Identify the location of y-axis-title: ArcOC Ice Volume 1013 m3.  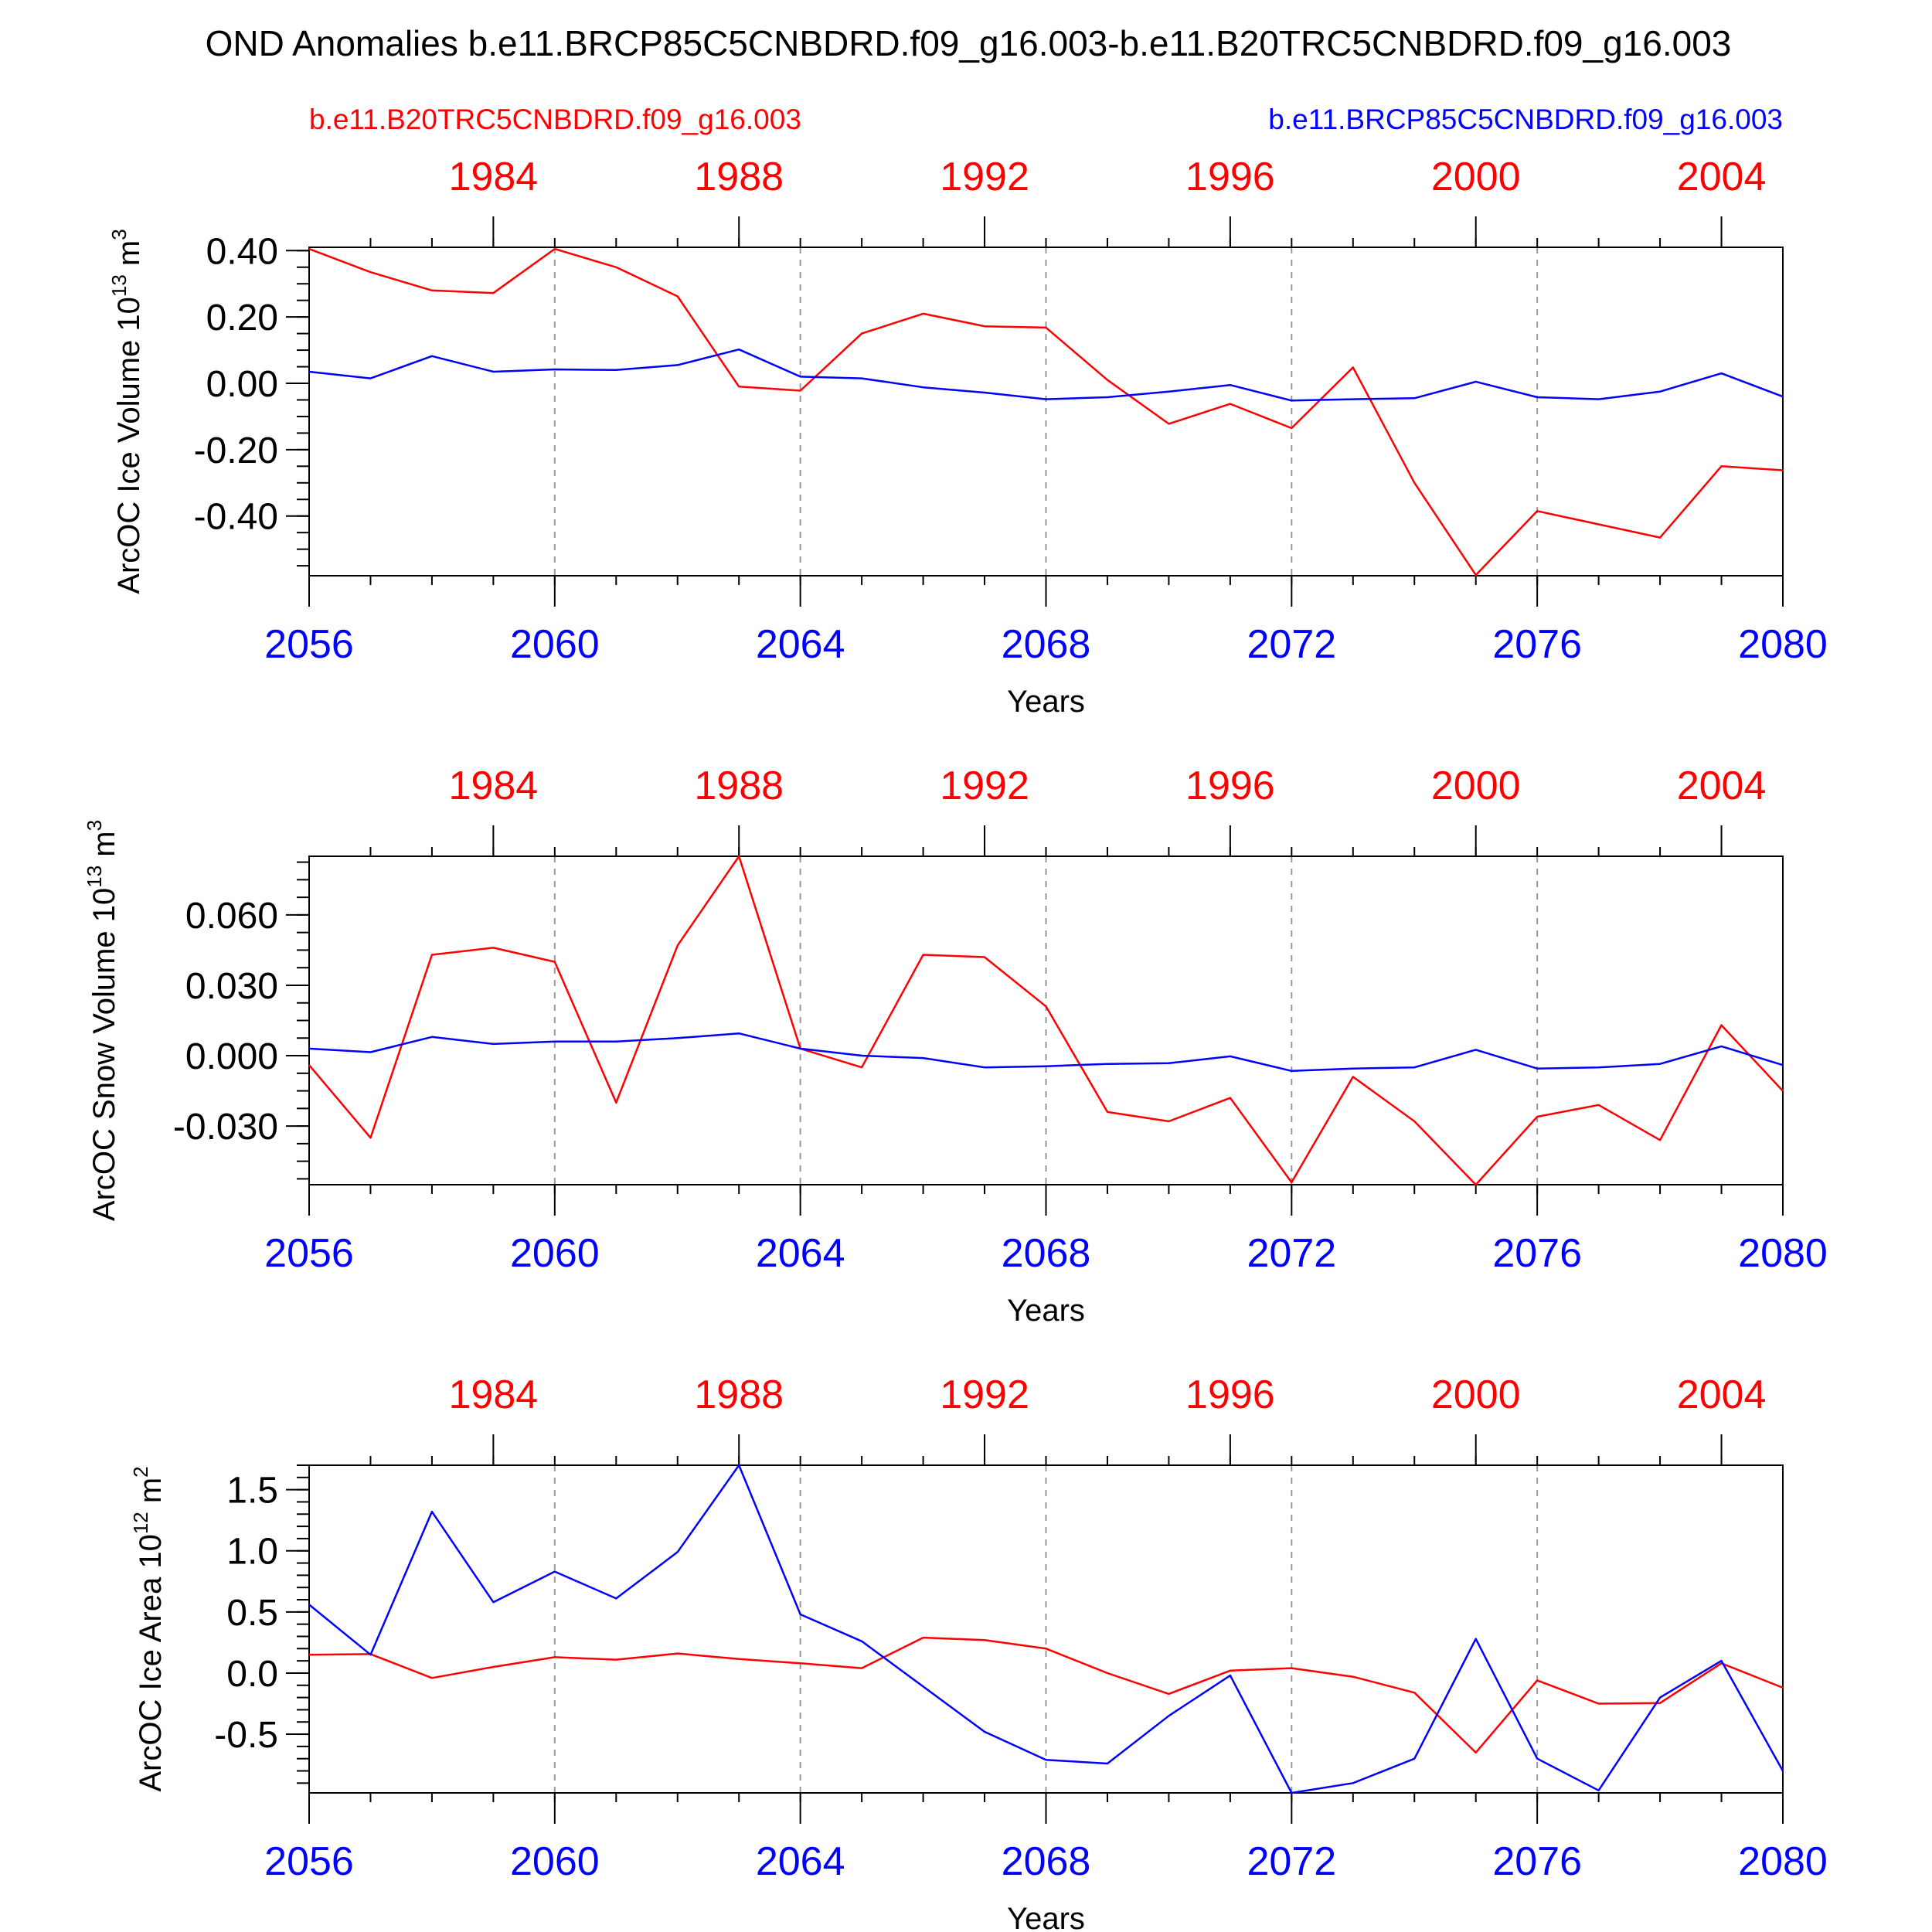
(127, 411).